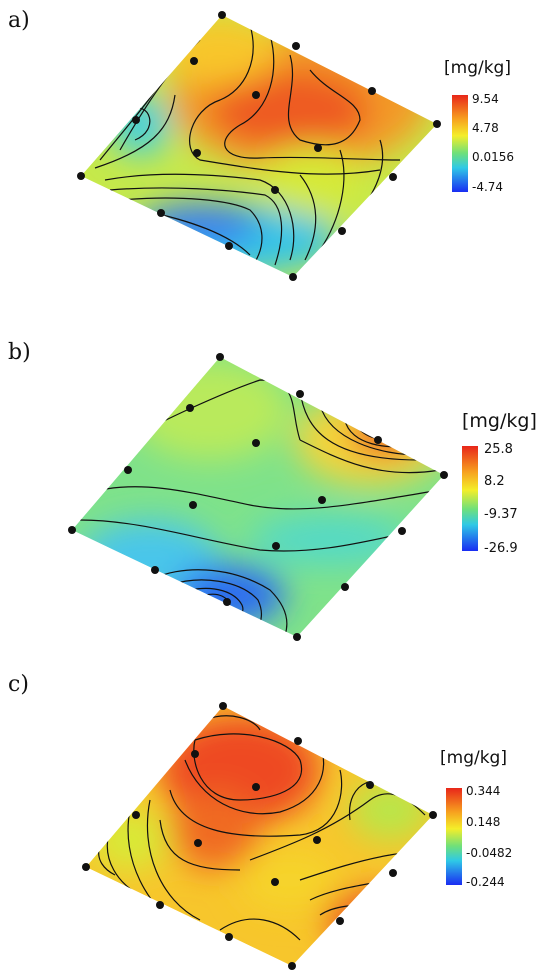 The height and width of the screenshot is (972, 545). I want to click on panel-a-colorbar, so click(460, 143).